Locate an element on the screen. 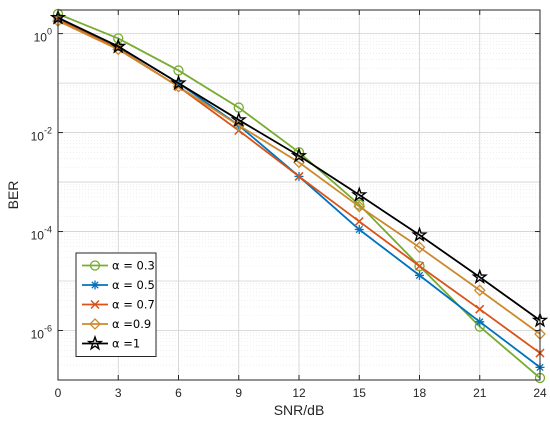 The height and width of the screenshot is (429, 550). legend-label: α = 0.7 is located at coordinates (133, 305).